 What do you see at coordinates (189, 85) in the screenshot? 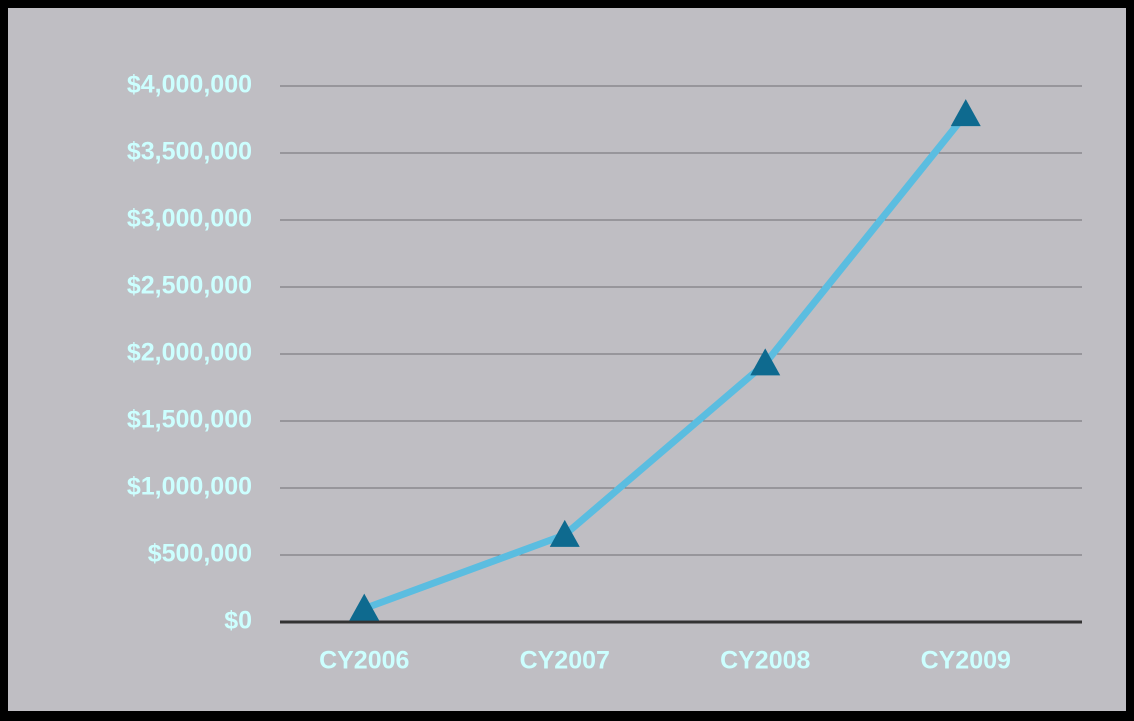
I see `y-tick-label: $4,000,000` at bounding box center [189, 85].